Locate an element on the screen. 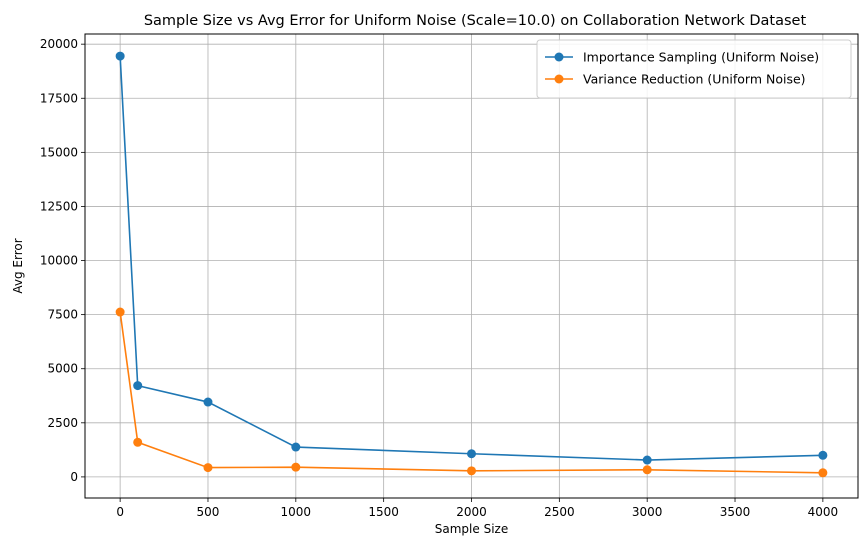 Image resolution: width=868 pixels, height=547 pixels. x-tick-label: 2500 is located at coordinates (559, 512).